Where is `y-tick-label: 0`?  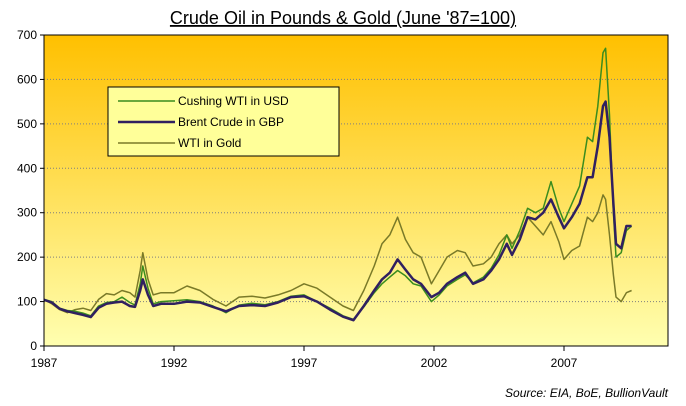 y-tick-label: 0 is located at coordinates (33, 346).